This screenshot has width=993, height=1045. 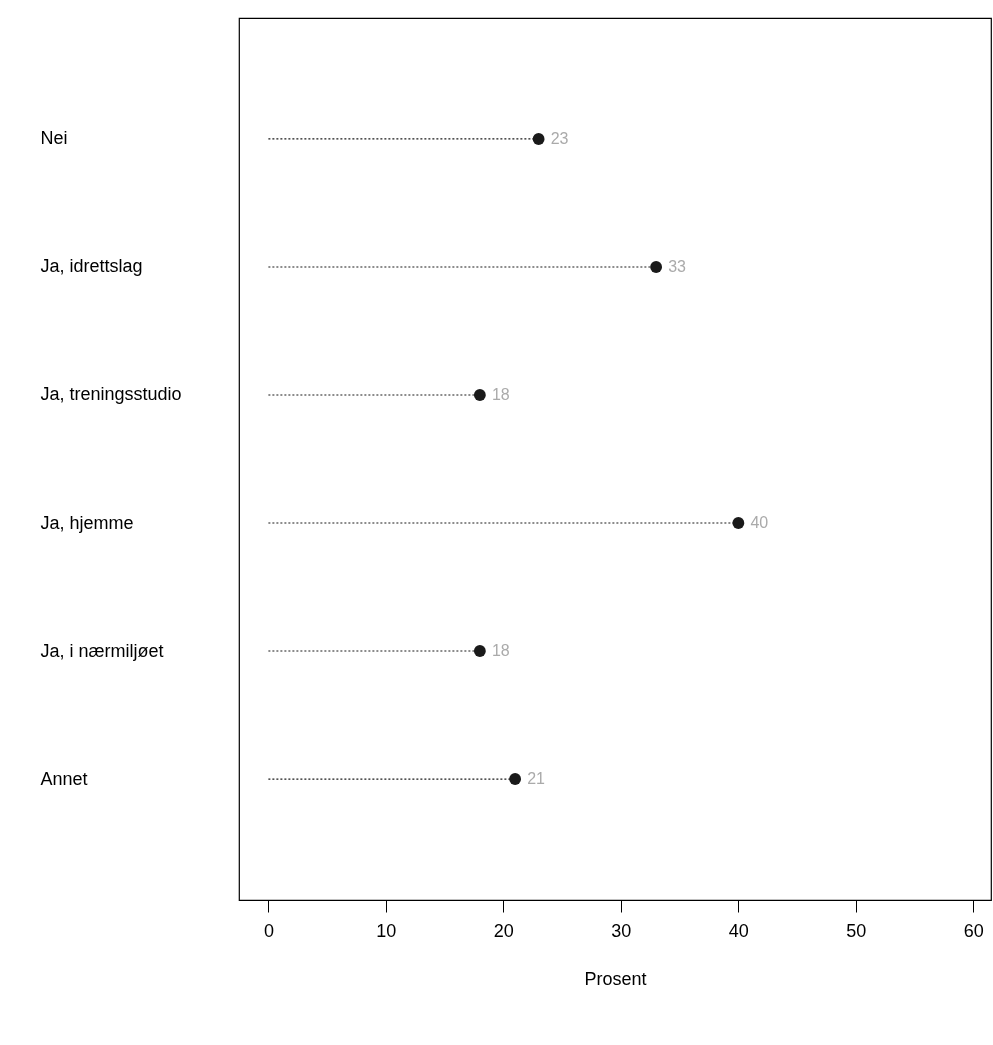 I want to click on data-label: 21, so click(x=536, y=779).